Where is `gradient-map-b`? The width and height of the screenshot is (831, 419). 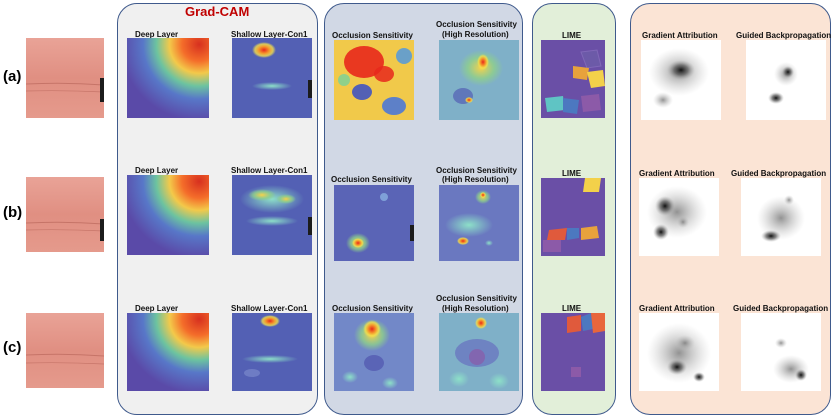
gradient-map-b is located at coordinates (679, 217).